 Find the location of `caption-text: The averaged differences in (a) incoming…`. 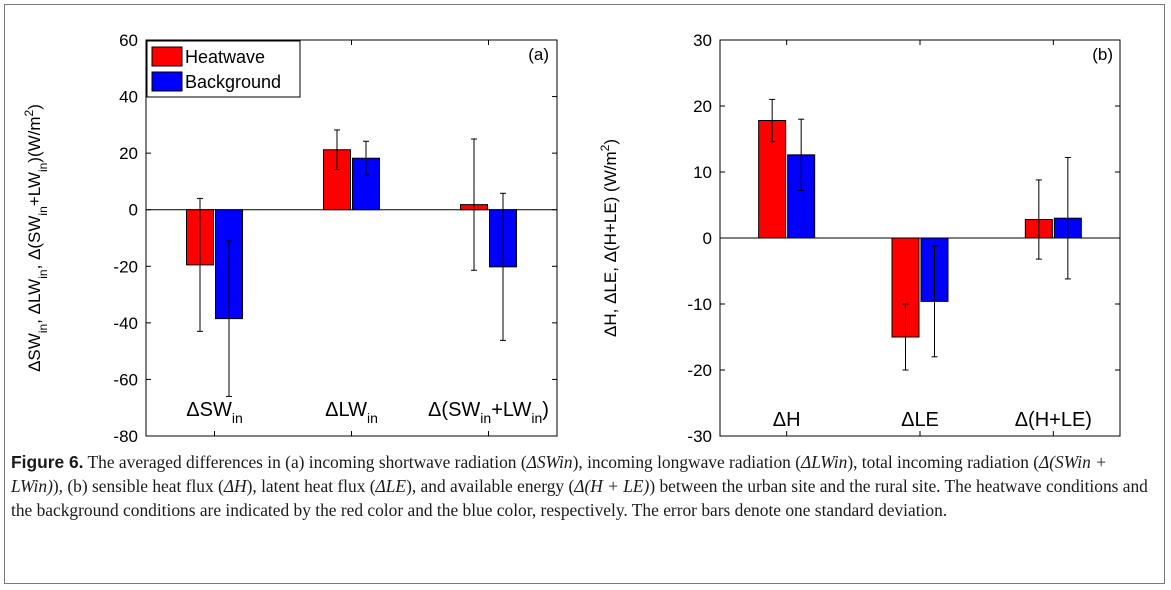

caption-text: The averaged differences in (a) incoming… is located at coordinates (305, 462).